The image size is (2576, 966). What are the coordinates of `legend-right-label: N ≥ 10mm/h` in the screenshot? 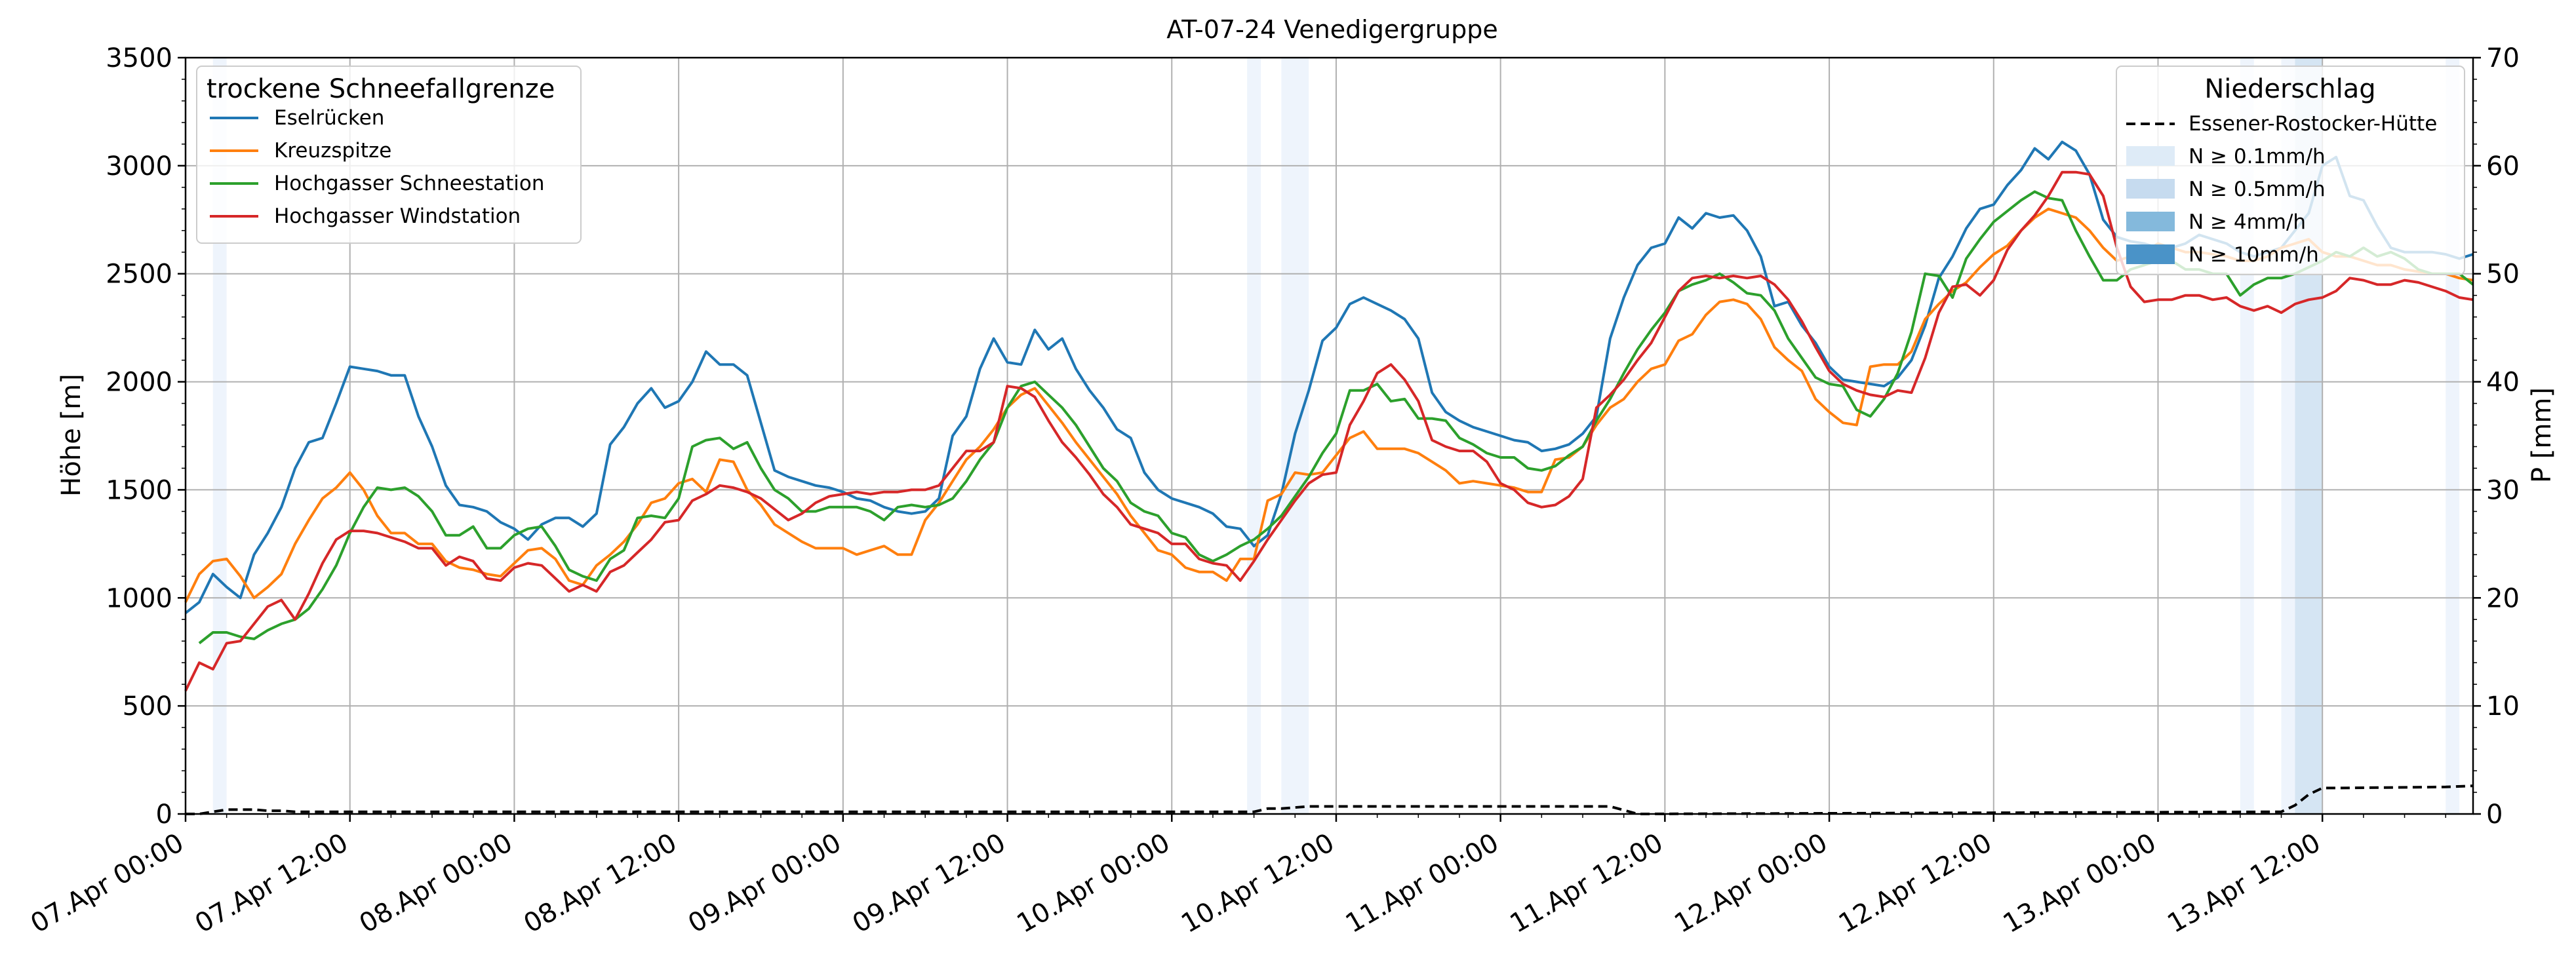 It's located at (2254, 255).